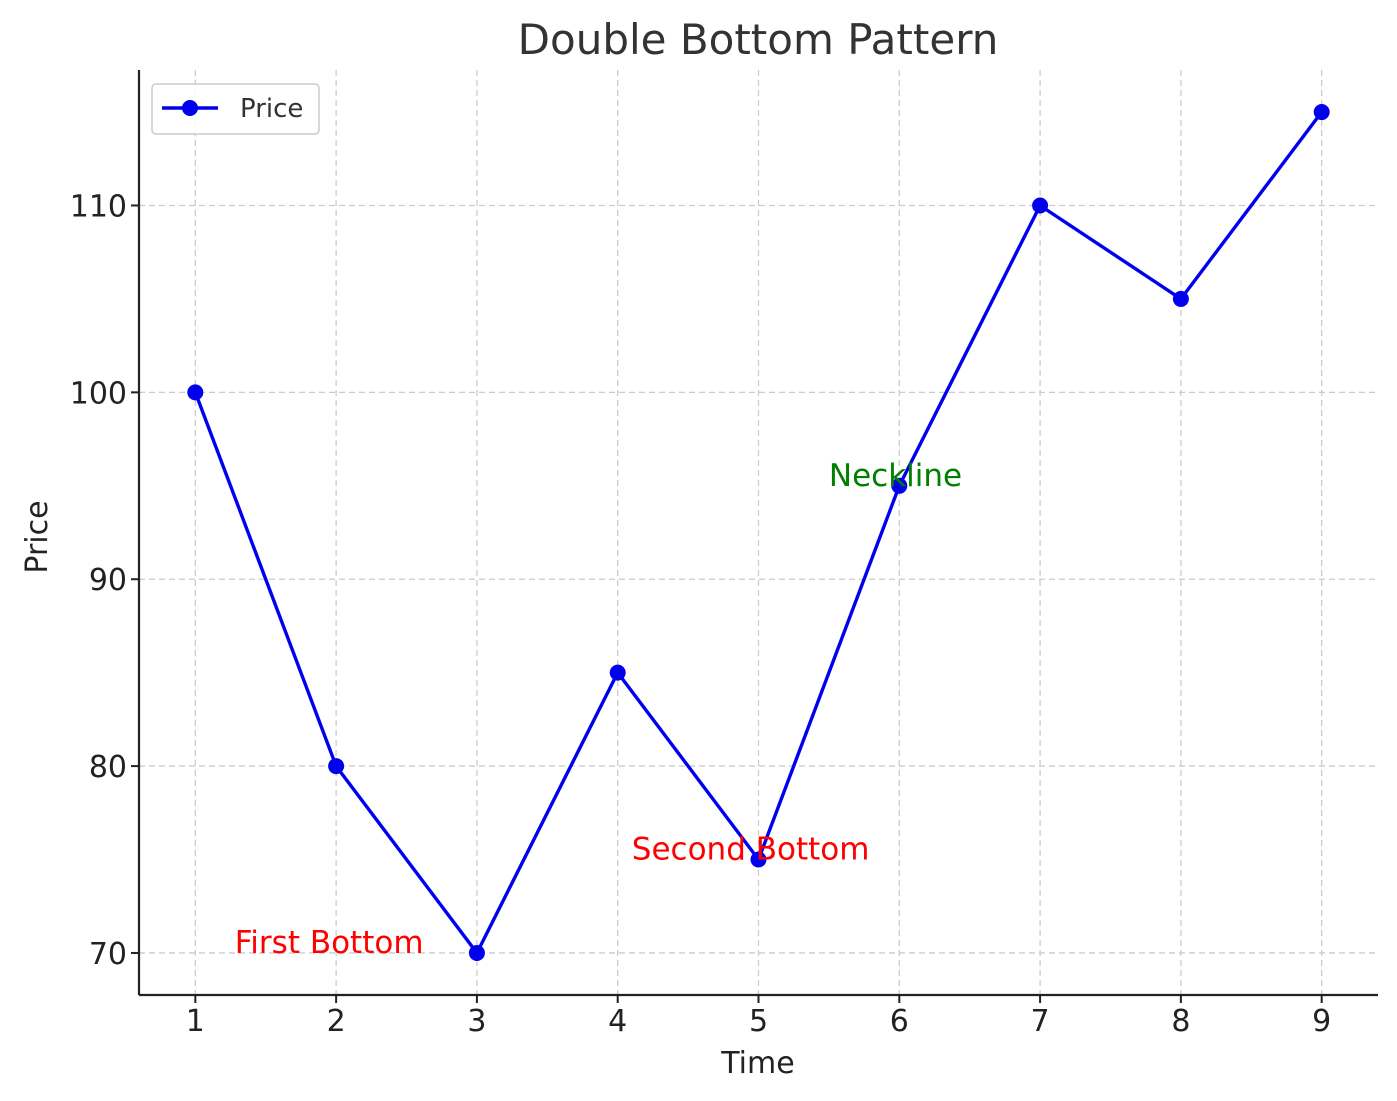 The width and height of the screenshot is (1397, 1101). Describe the element at coordinates (758, 1021) in the screenshot. I see `x-tick-label: 5` at that location.